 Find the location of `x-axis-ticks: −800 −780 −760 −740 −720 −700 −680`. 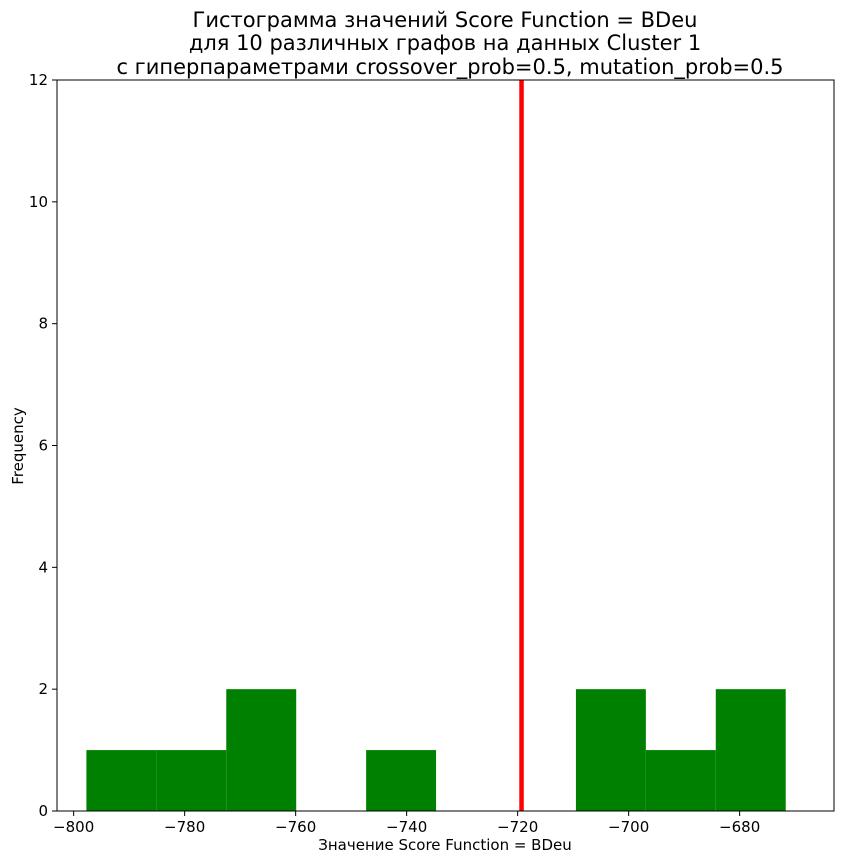

x-axis-ticks: −800 −780 −760 −740 −720 −700 −680 is located at coordinates (406, 823).